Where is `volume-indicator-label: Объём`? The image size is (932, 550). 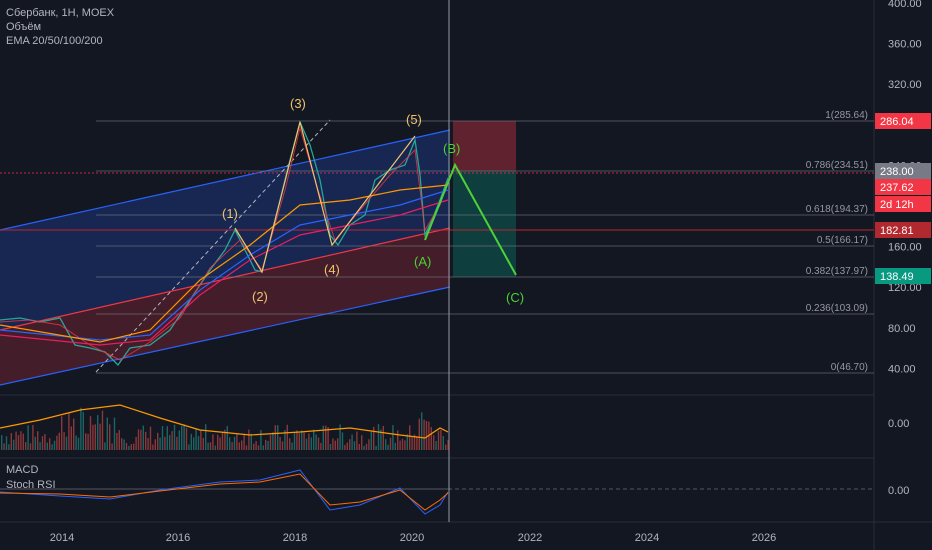
volume-indicator-label: Объём is located at coordinates (24, 27).